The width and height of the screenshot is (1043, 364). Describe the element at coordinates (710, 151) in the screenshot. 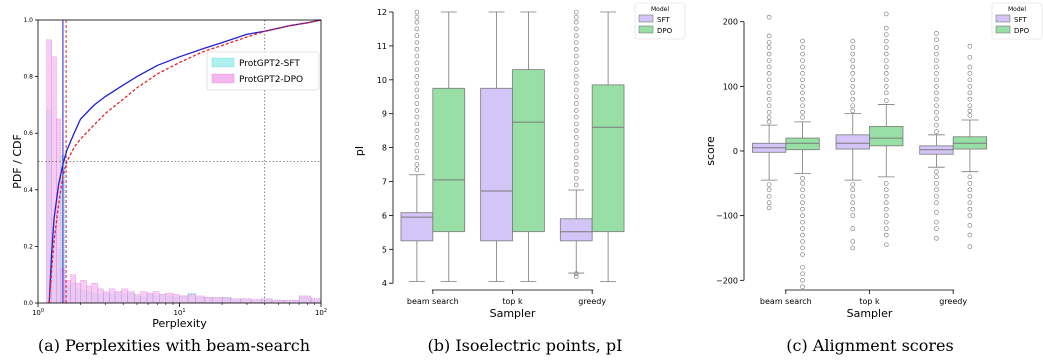

I see `y-axis-label: score` at that location.